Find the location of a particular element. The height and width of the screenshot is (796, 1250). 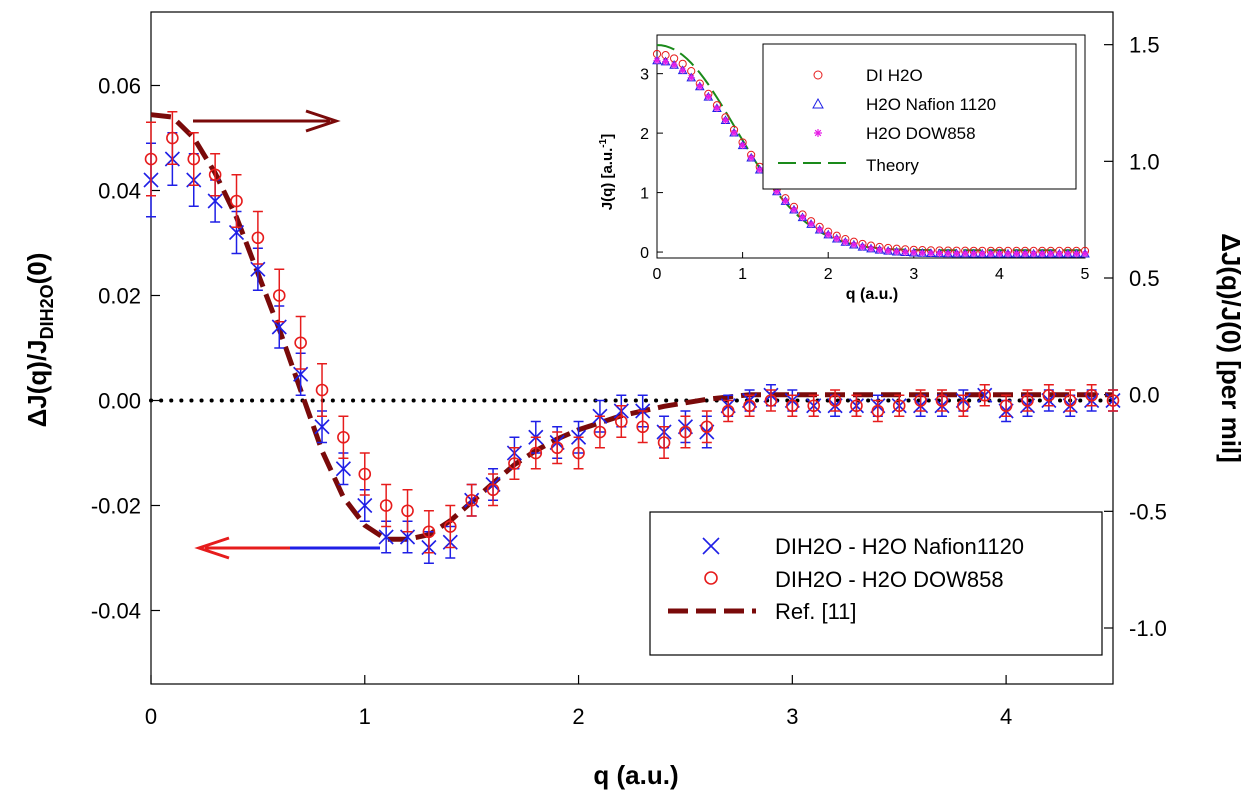

inset-legend-star is located at coordinates (818, 133).